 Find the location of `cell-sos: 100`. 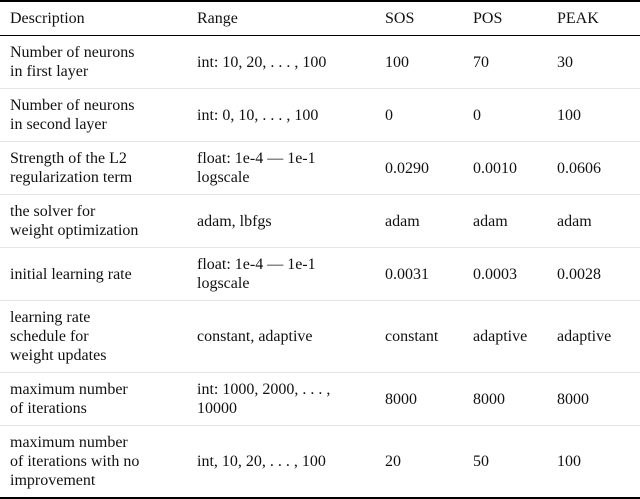

cell-sos: 100 is located at coordinates (397, 62).